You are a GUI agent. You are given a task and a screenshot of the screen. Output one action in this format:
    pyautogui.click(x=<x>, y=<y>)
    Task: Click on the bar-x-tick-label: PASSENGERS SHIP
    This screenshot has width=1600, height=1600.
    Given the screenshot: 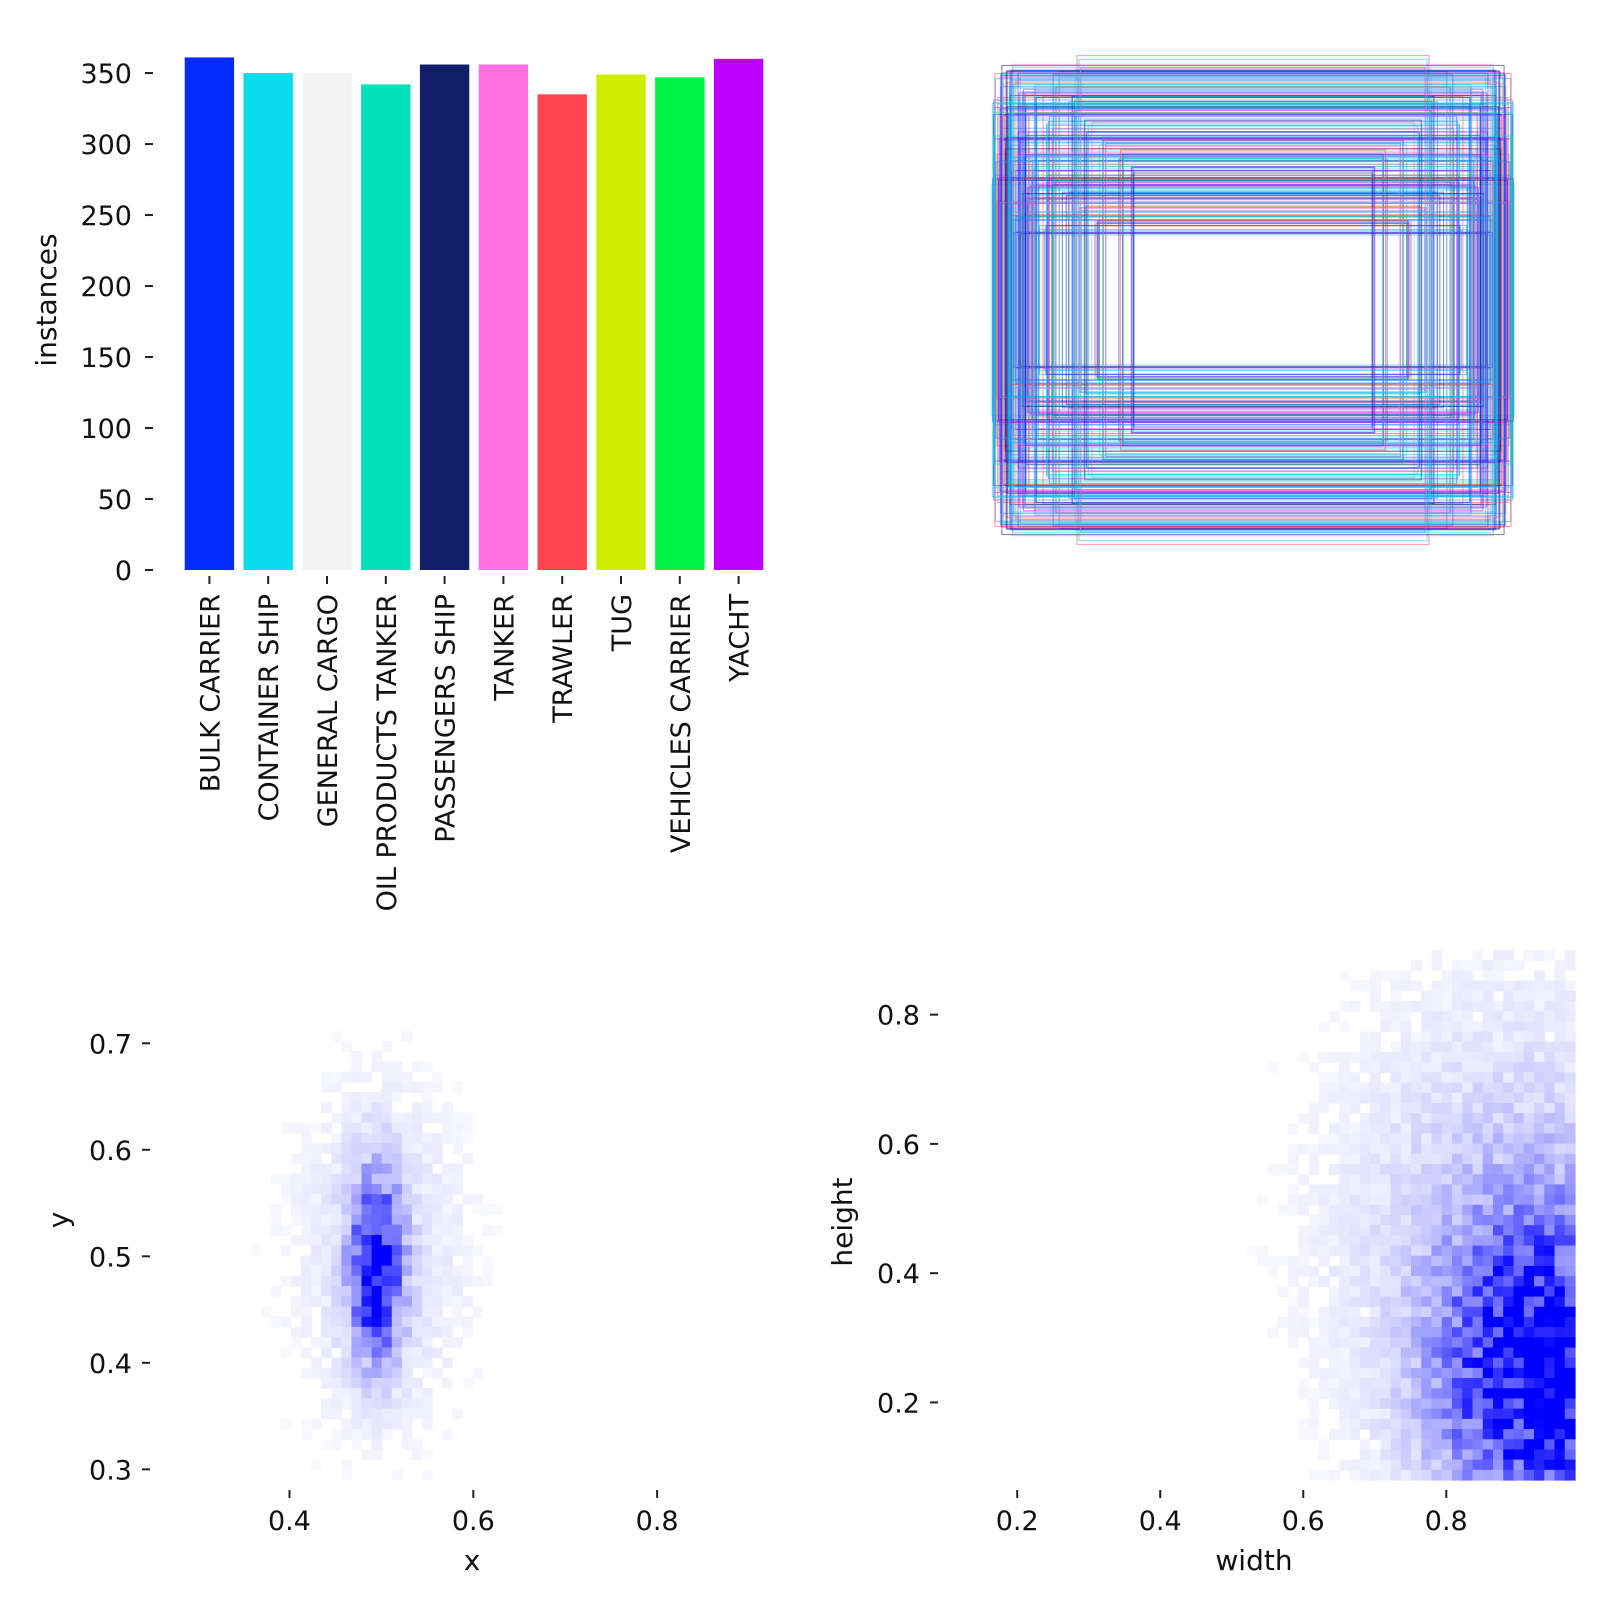 What is the action you would take?
    pyautogui.click(x=446, y=718)
    